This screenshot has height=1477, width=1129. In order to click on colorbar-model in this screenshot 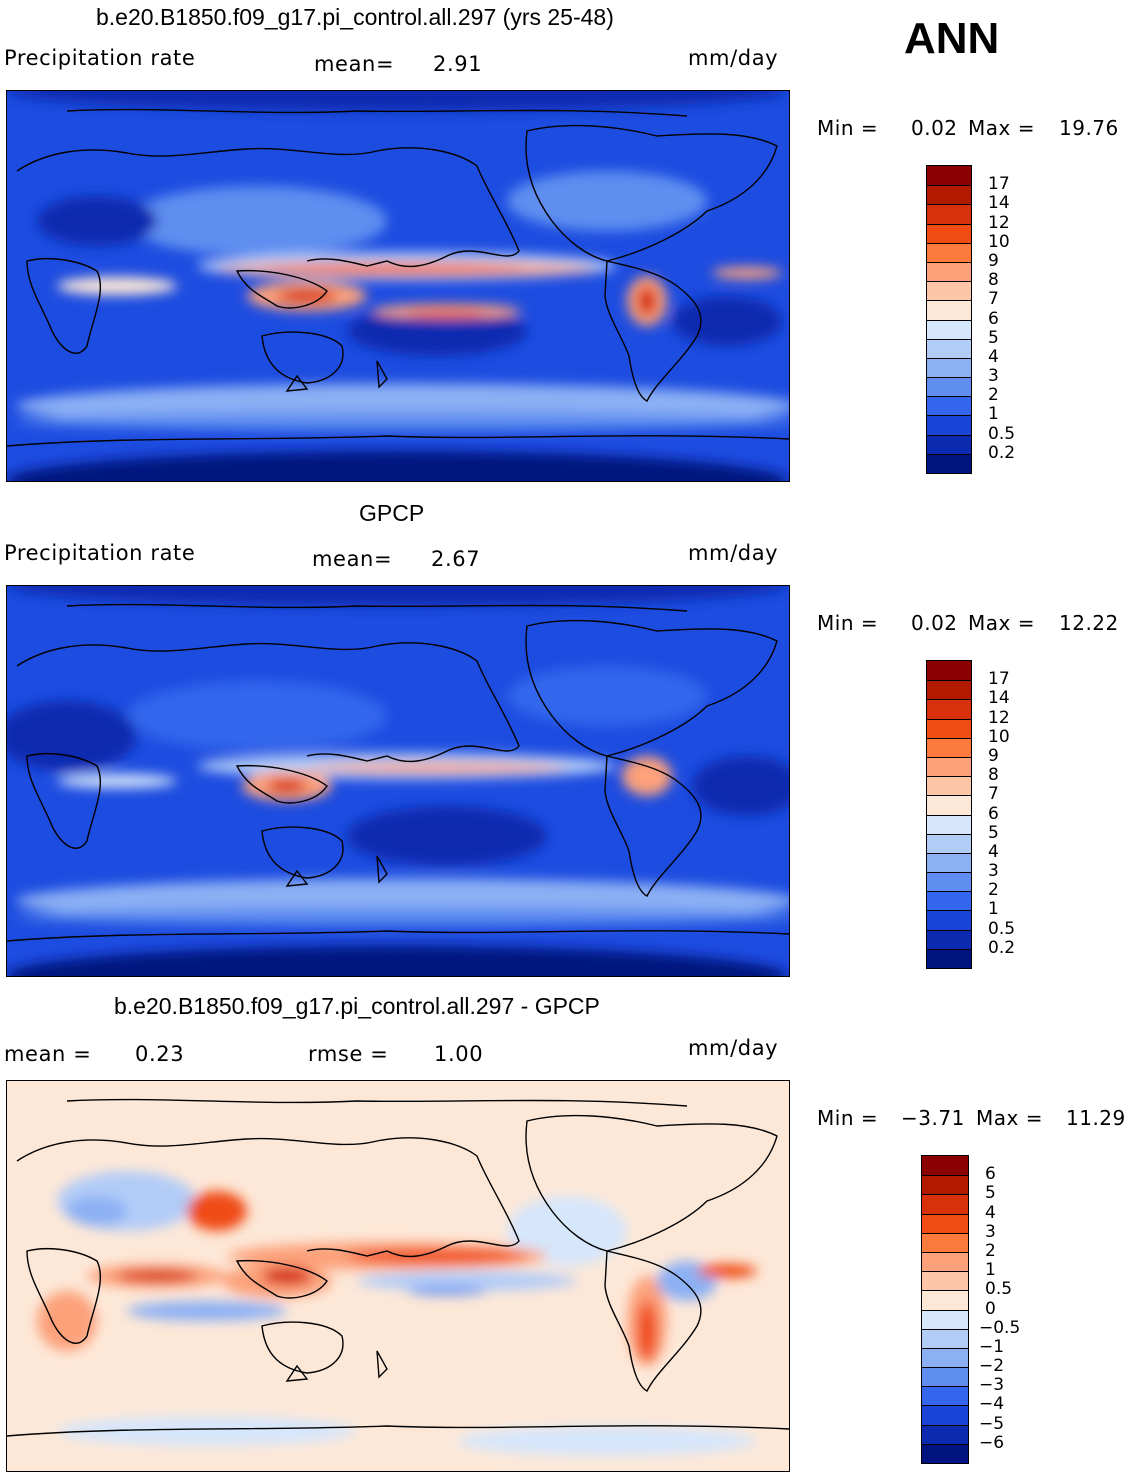, I will do `click(949, 319)`.